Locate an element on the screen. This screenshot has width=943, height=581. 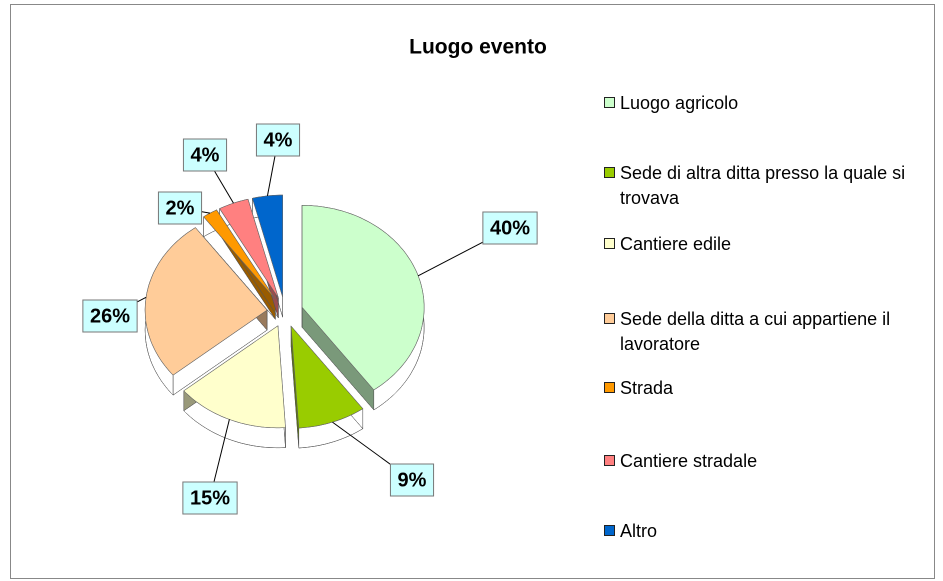
legend-label: Cantiere stradale is located at coordinates (689, 461).